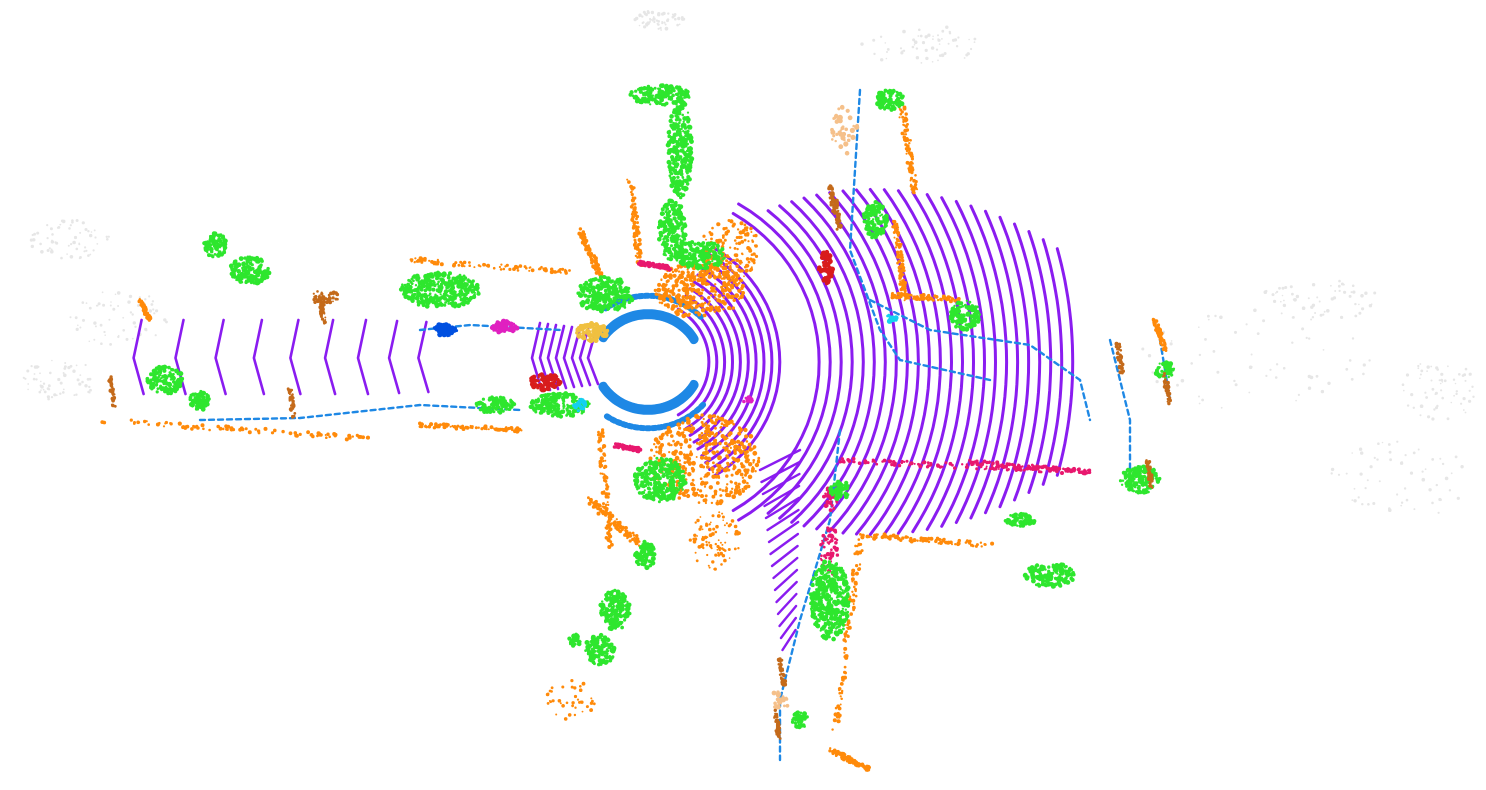 The width and height of the screenshot is (1486, 790). I want to click on parking-layer, so click(852, 417).